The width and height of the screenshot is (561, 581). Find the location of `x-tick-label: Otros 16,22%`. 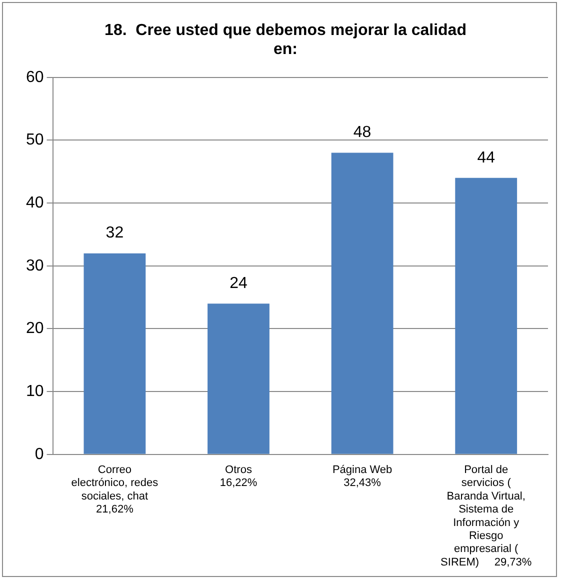

x-tick-label: Otros 16,22% is located at coordinates (239, 477).